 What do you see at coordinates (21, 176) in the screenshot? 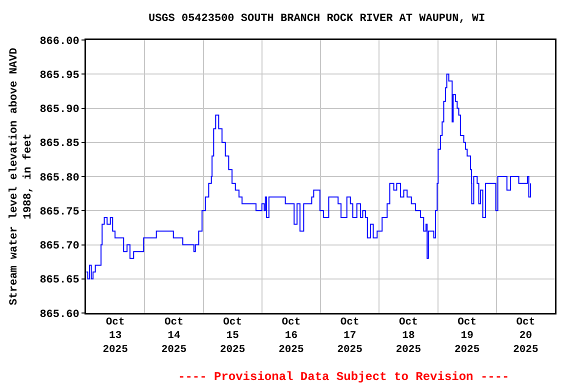
I see `y-axis-title: Stream water level elevation above NAVD 1988, in feet` at bounding box center [21, 176].